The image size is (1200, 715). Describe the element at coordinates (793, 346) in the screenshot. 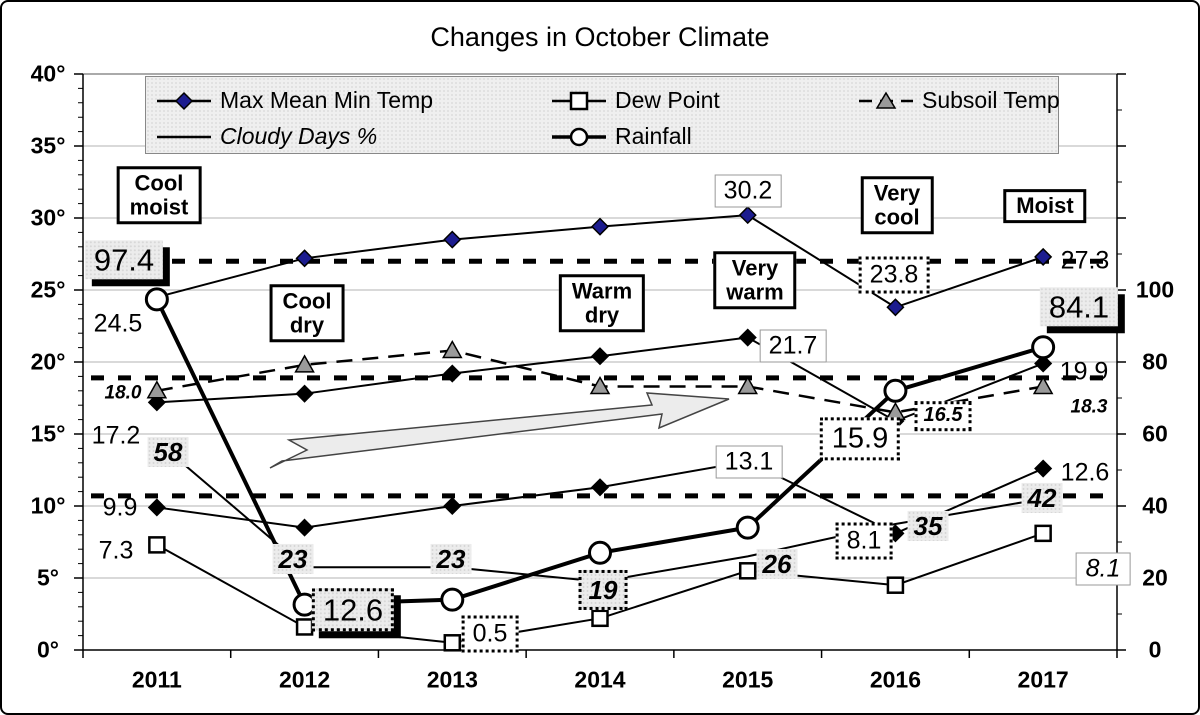

I see `data-label-mean-temp-2015: 21.7` at that location.